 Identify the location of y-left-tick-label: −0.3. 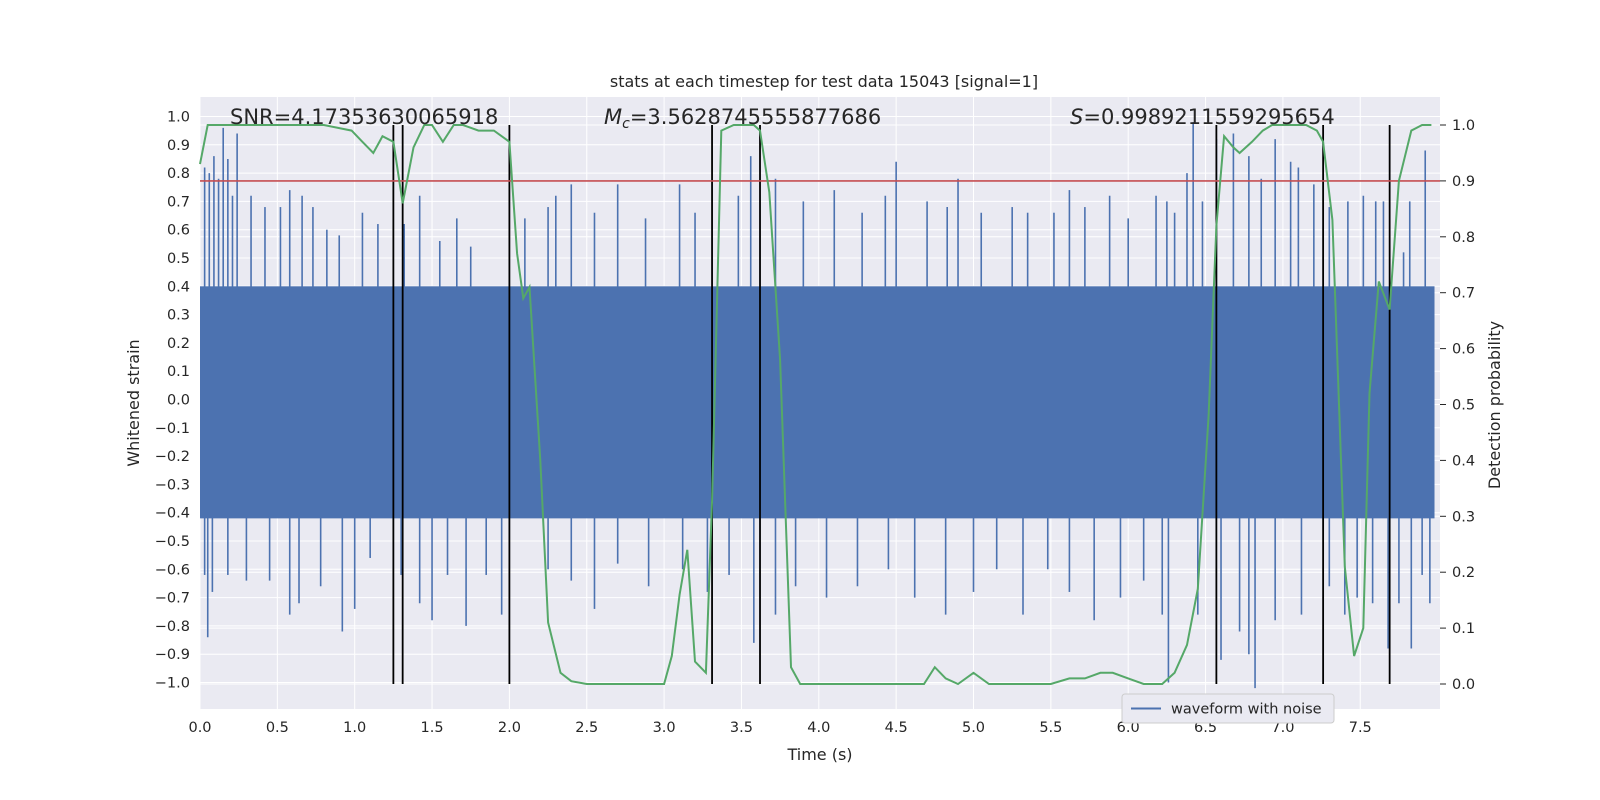
(172, 485).